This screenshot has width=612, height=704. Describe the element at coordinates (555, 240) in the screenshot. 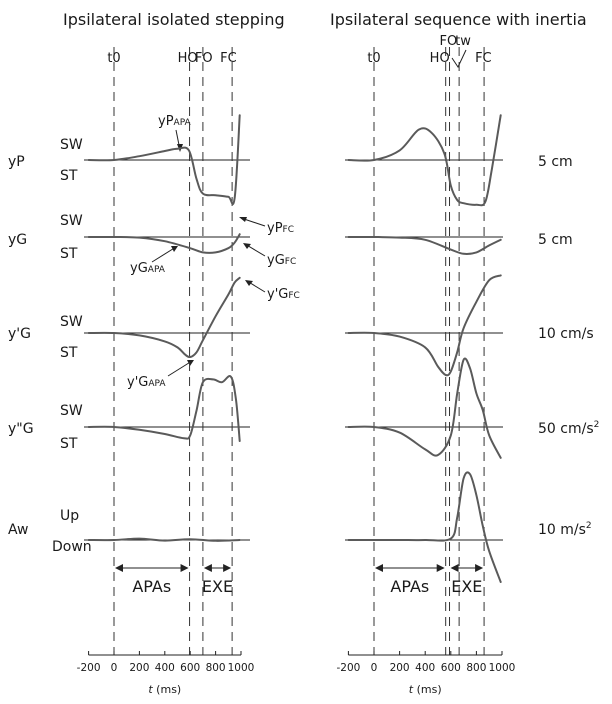

I see `scale-label-yg: 5 cm` at that location.